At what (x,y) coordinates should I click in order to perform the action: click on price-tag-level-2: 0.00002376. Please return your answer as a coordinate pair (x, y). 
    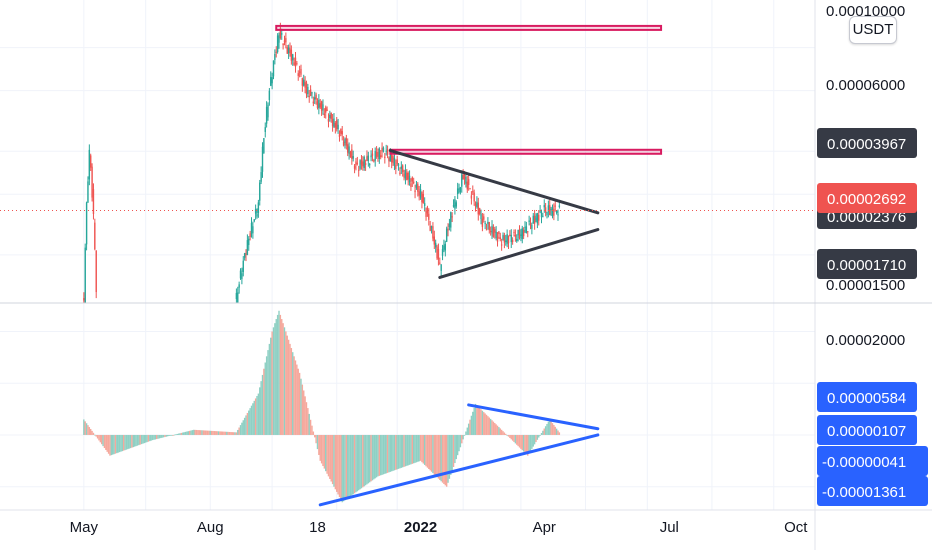
    Looking at the image, I should click on (866, 217).